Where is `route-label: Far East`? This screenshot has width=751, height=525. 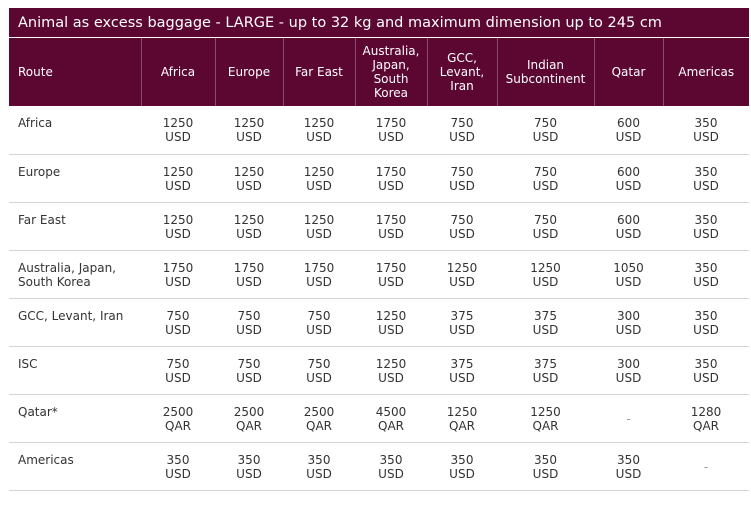 route-label: Far East is located at coordinates (42, 219).